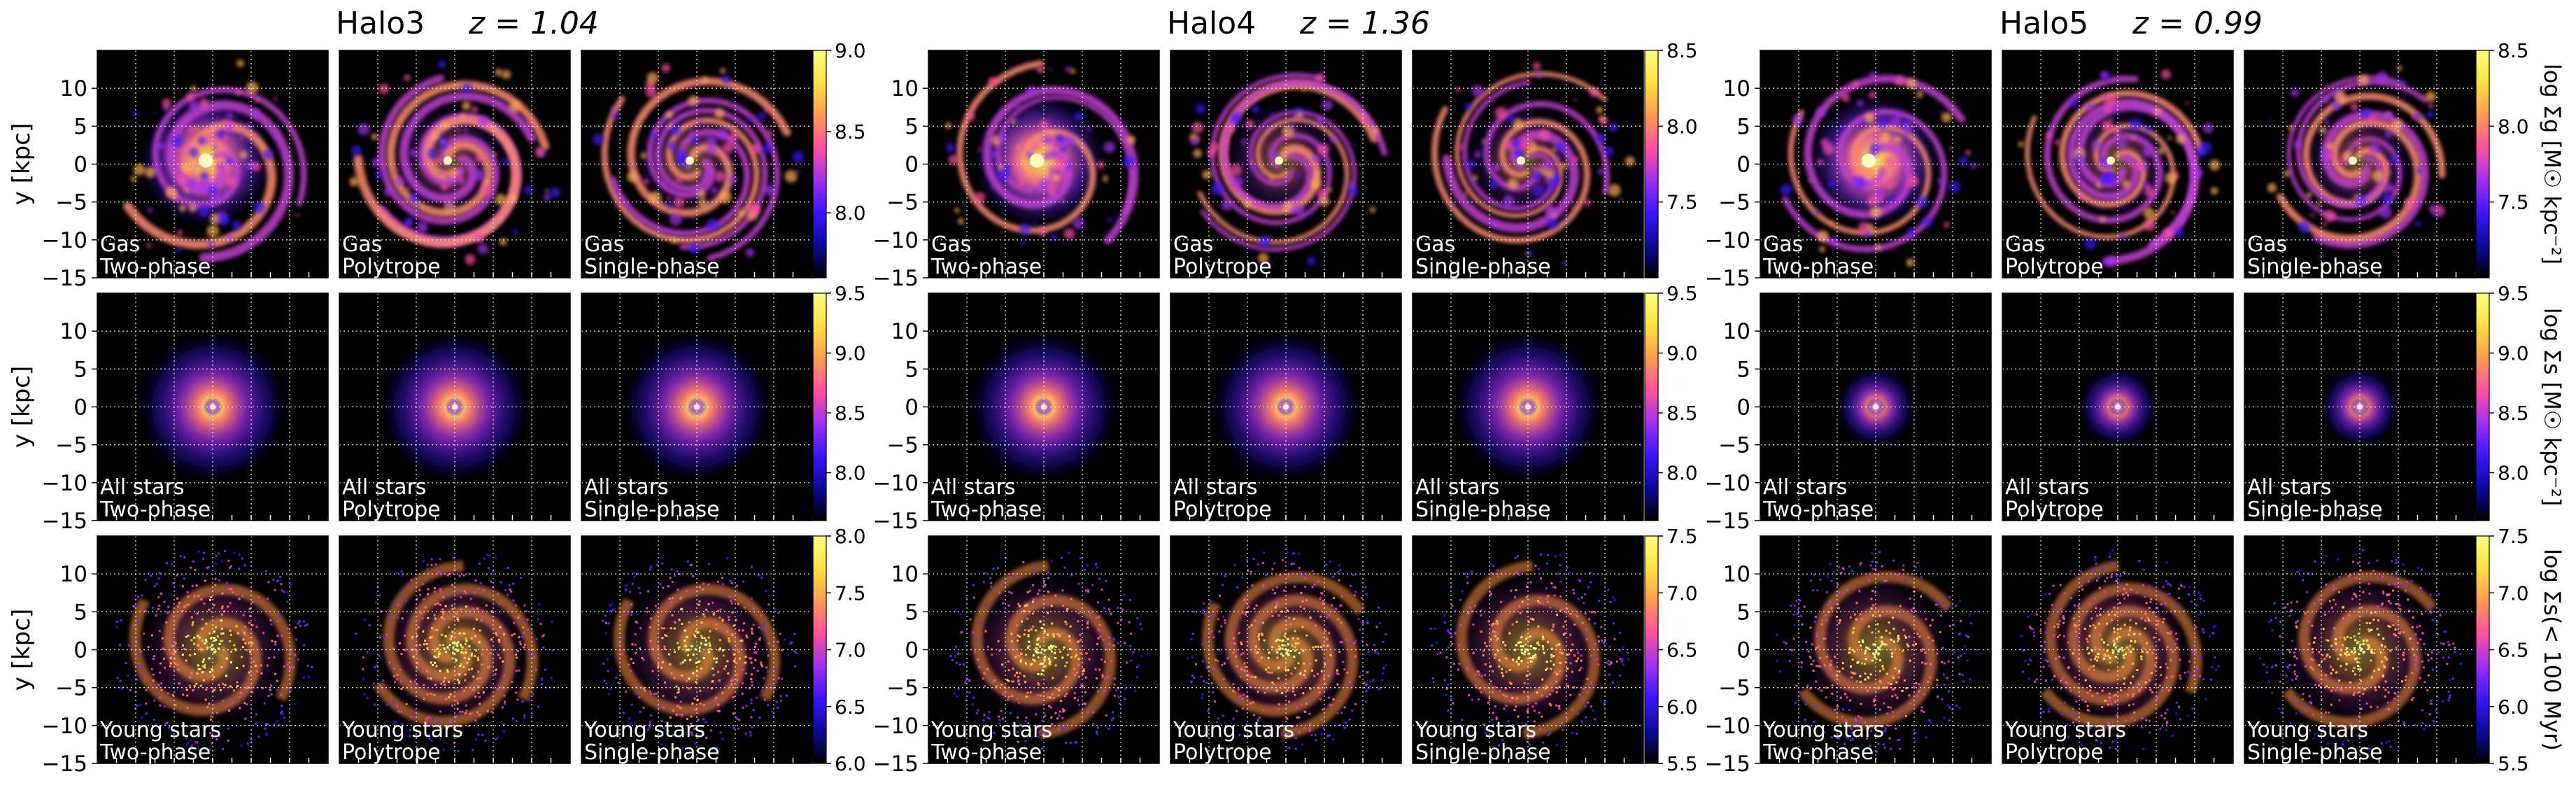 The height and width of the screenshot is (790, 2576). I want to click on redshift-label: z = 0.99, so click(2197, 24).